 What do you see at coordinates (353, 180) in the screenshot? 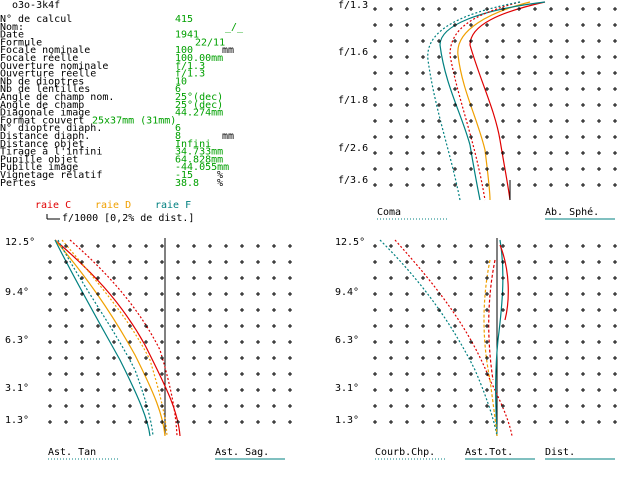
I see `y-label: f/3.6` at bounding box center [353, 180].